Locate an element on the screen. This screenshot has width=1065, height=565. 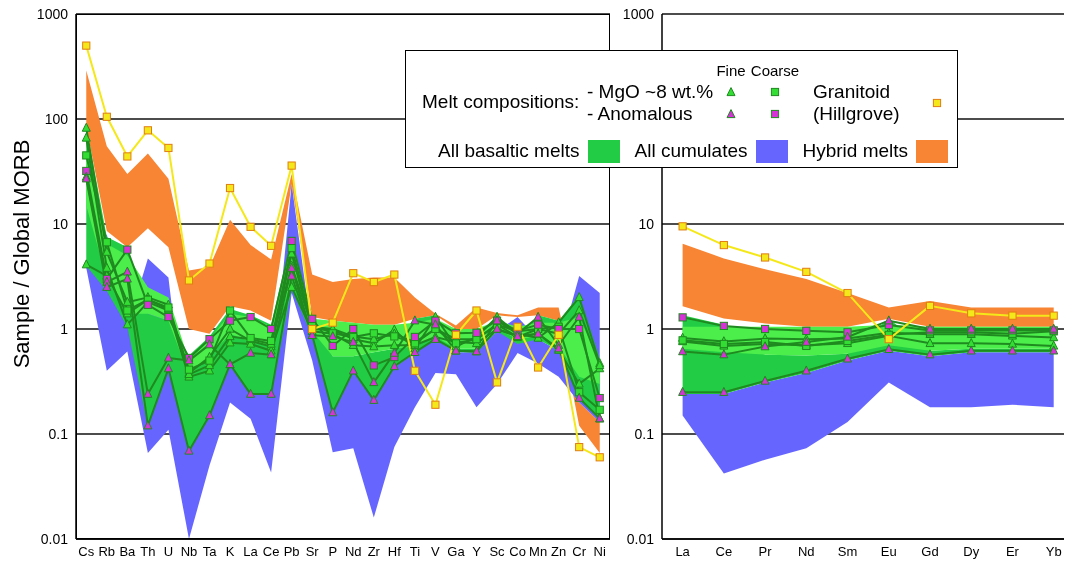
legend-label: Hybrid melts is located at coordinates (855, 151).